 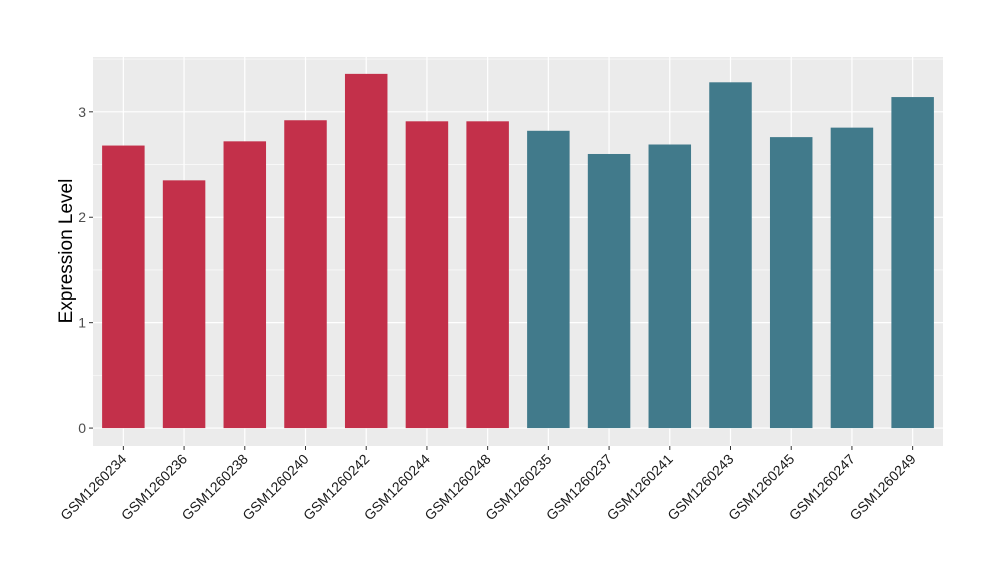 What do you see at coordinates (609, 291) in the screenshot?
I see `bar-GSM1260237` at bounding box center [609, 291].